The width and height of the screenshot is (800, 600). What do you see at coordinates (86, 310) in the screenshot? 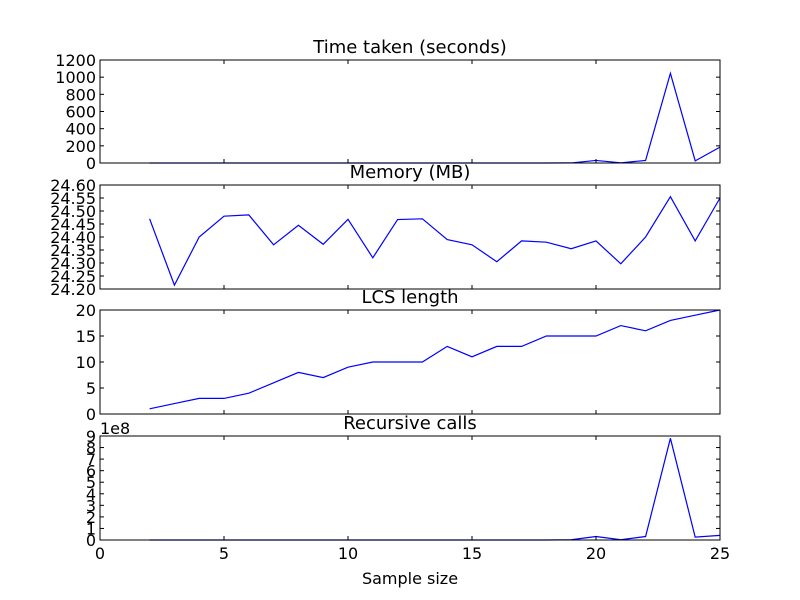
I see `y-tick-label: 20` at bounding box center [86, 310].